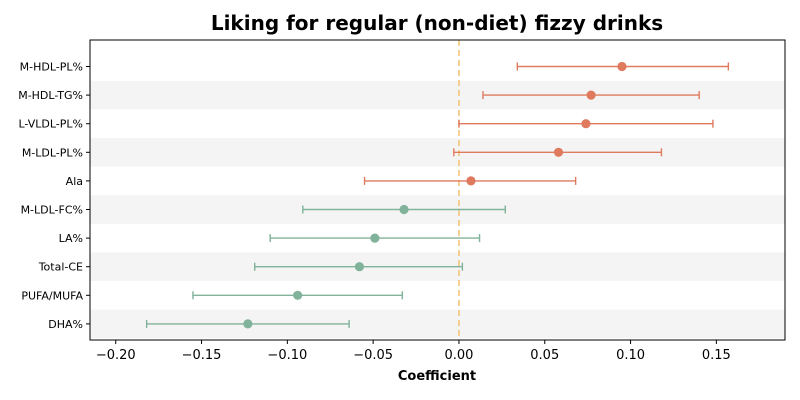 This screenshot has height=400, width=800. I want to click on y-tick-label: DHA%, so click(65, 324).